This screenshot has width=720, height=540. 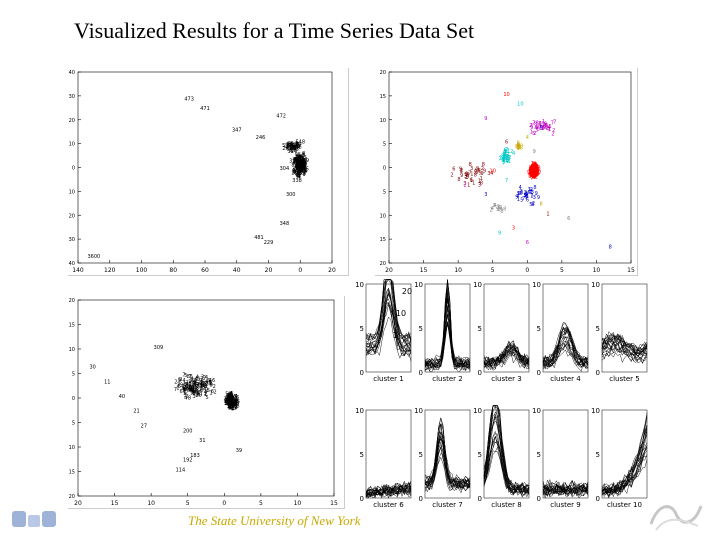 I want to click on point-label: 338, so click(x=297, y=181).